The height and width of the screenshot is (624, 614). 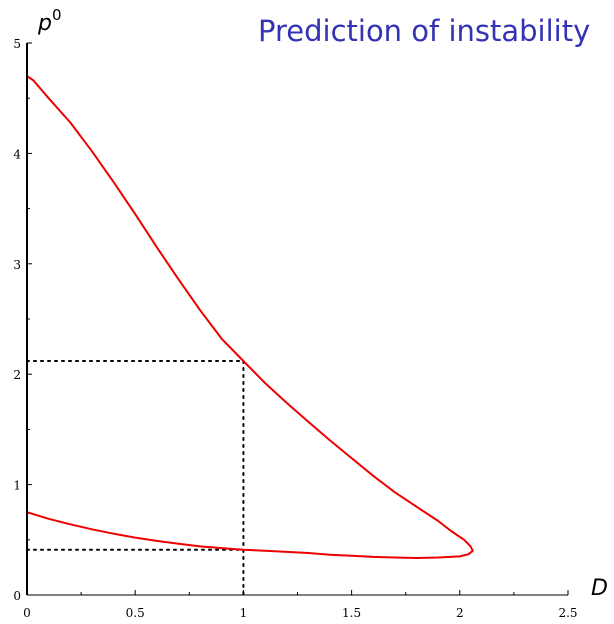 What do you see at coordinates (17, 154) in the screenshot?
I see `y-tick-label-4: 4` at bounding box center [17, 154].